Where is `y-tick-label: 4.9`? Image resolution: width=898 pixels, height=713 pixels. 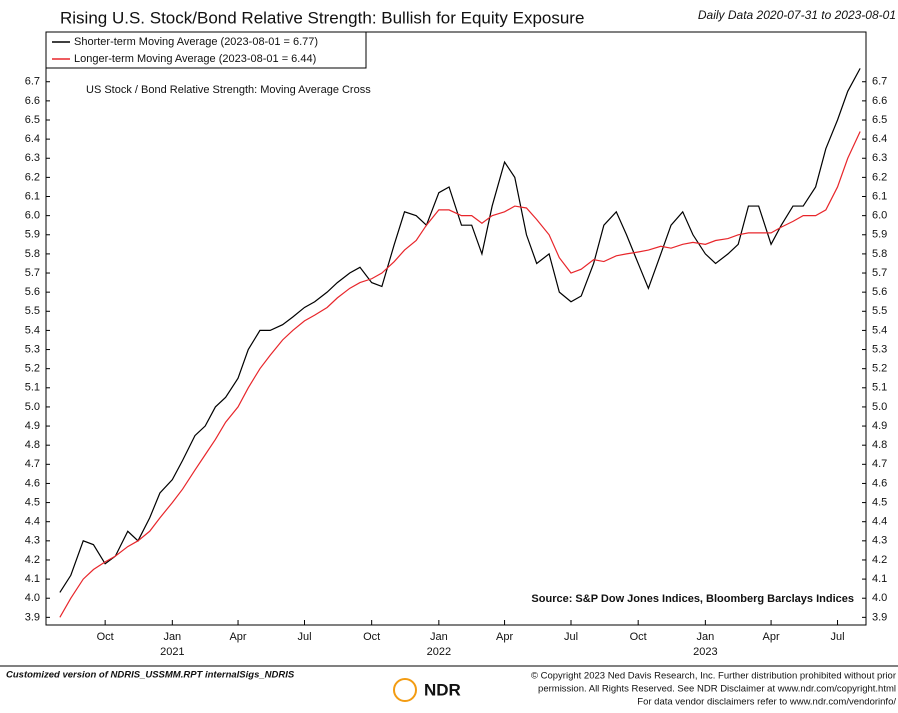
y-tick-label: 4.9 is located at coordinates (32, 426).